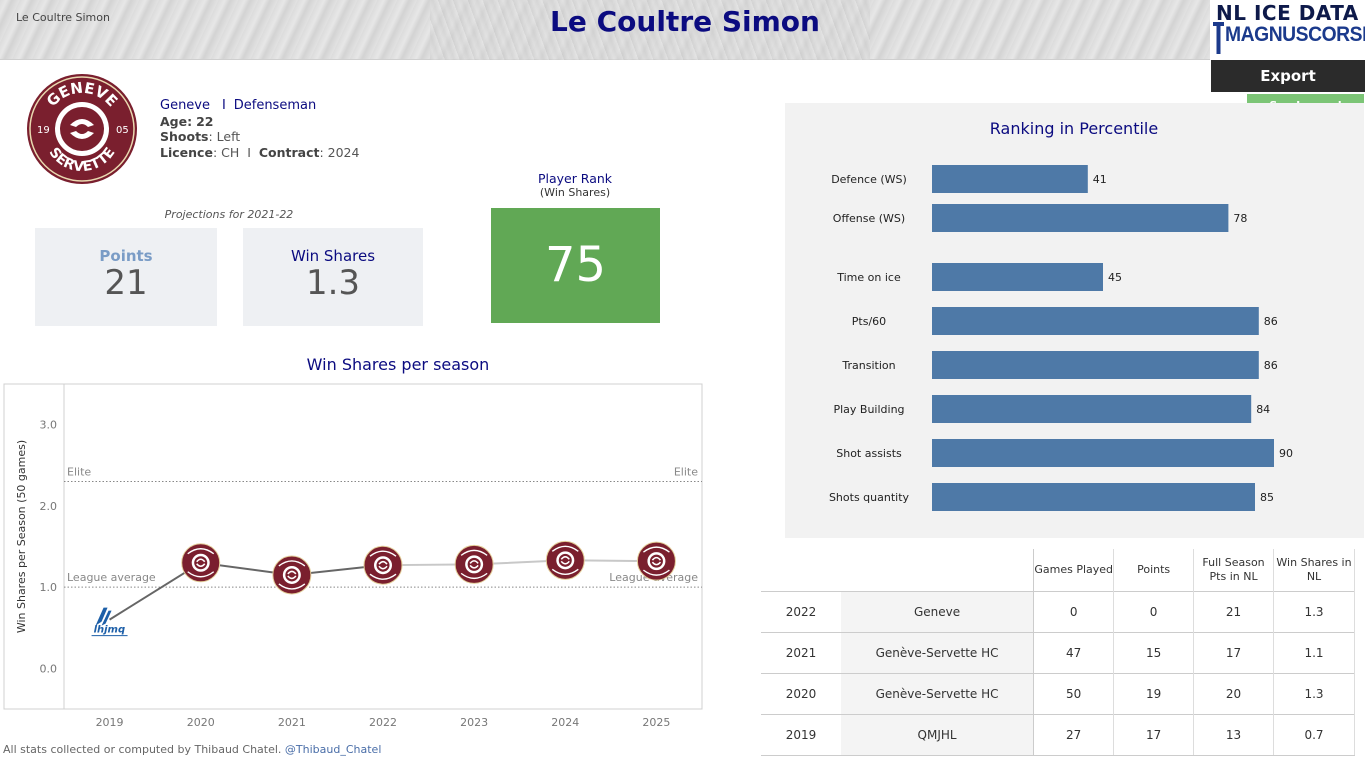  I want to click on table-row: 2021 Genève-Servette HC 47 15 17 1.1, so click(1058, 652).